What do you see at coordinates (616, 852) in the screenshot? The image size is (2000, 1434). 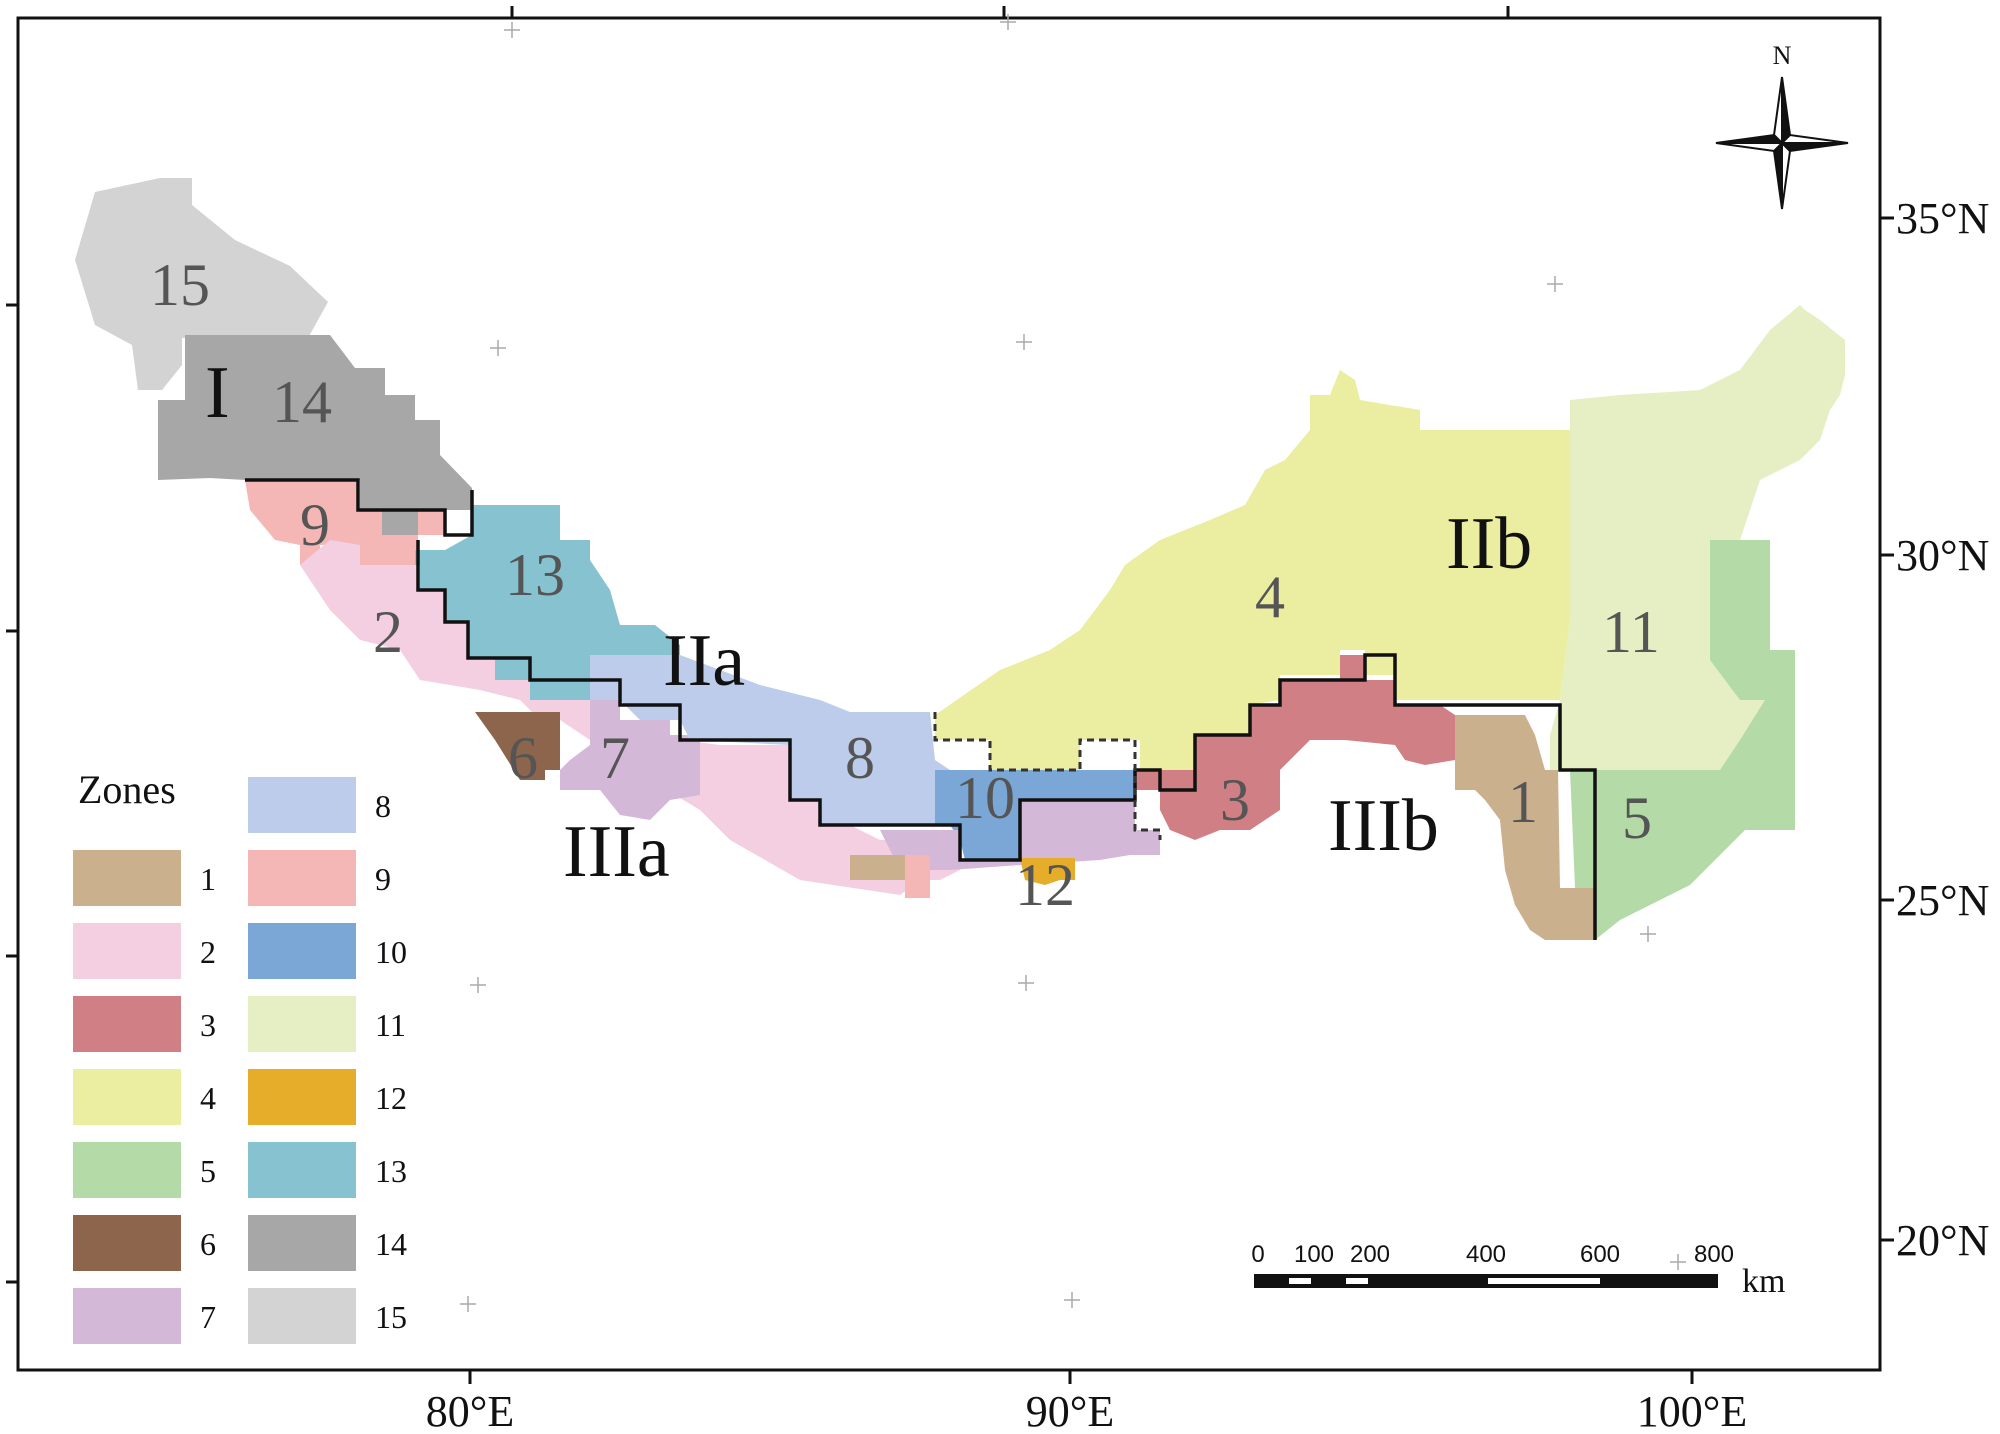 I see `region-label-IIIa: IIIa` at bounding box center [616, 852].